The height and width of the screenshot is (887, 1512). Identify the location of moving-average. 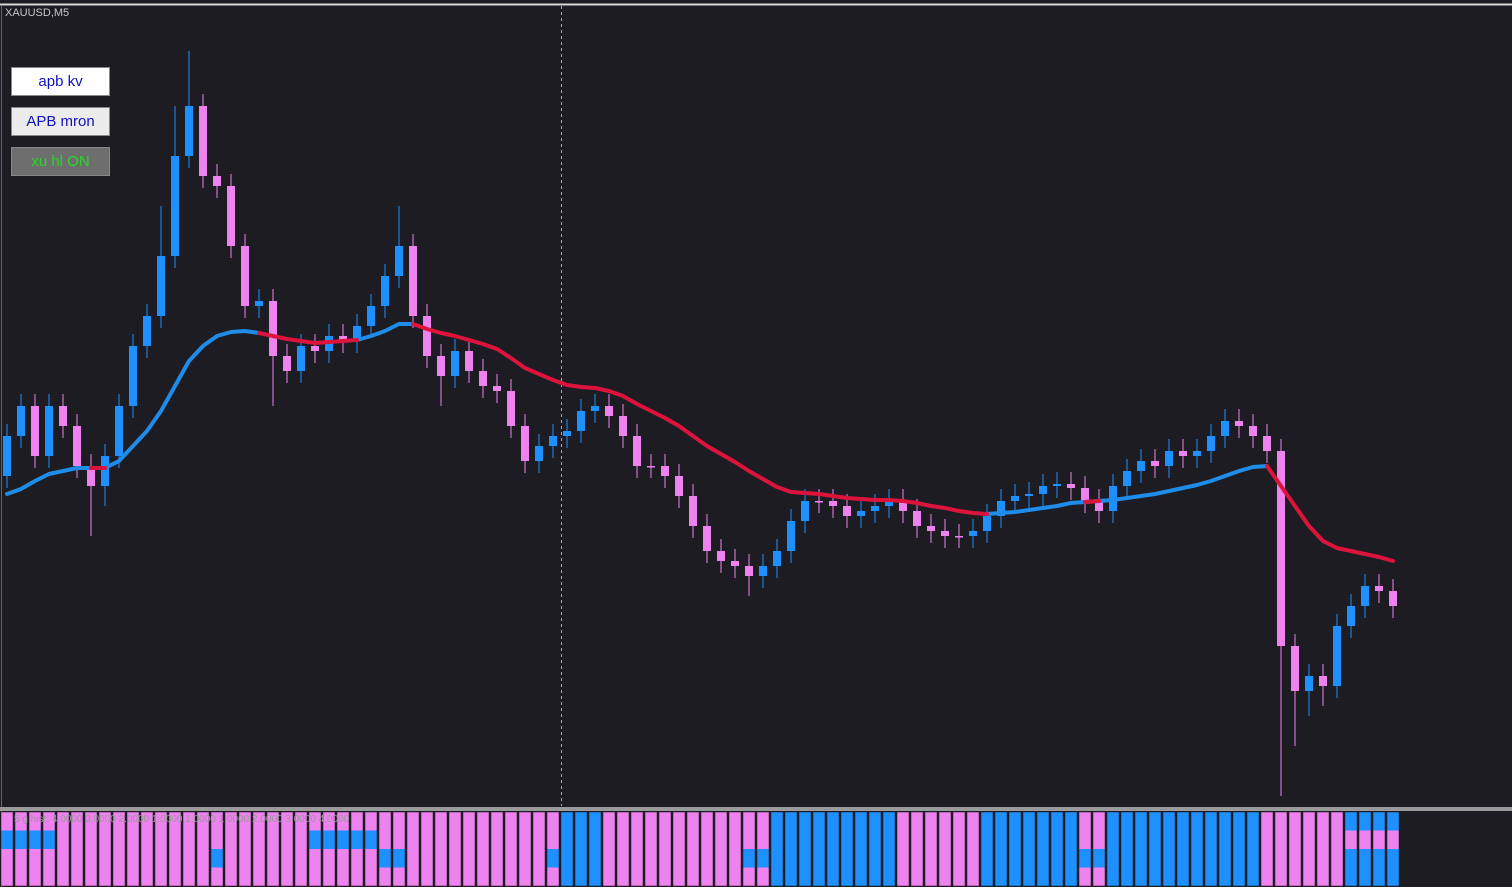
(385, 332).